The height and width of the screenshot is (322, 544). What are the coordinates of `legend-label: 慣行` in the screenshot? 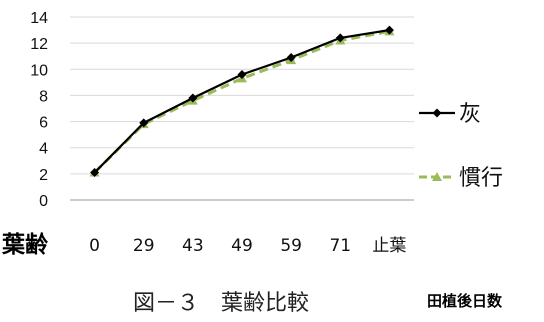 It's located at (481, 178).